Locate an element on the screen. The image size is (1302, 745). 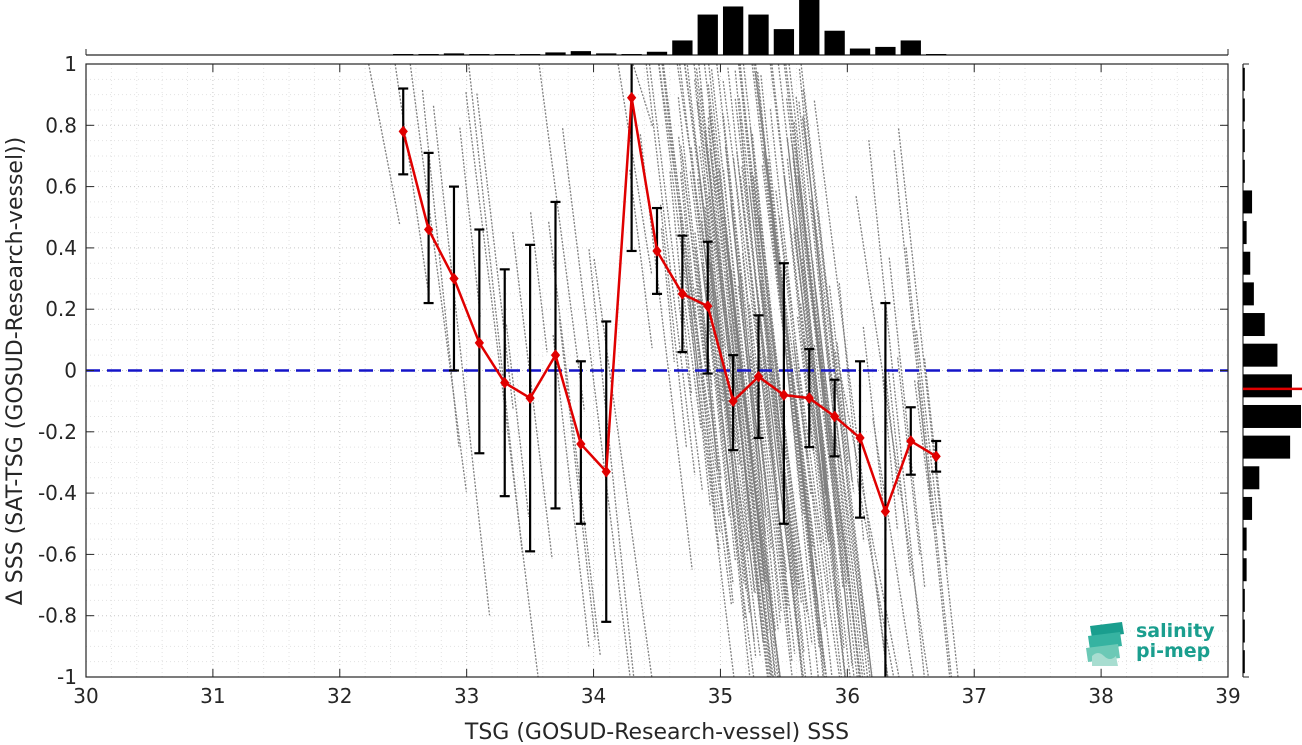
x-tick-label: 31 is located at coordinates (212, 696).